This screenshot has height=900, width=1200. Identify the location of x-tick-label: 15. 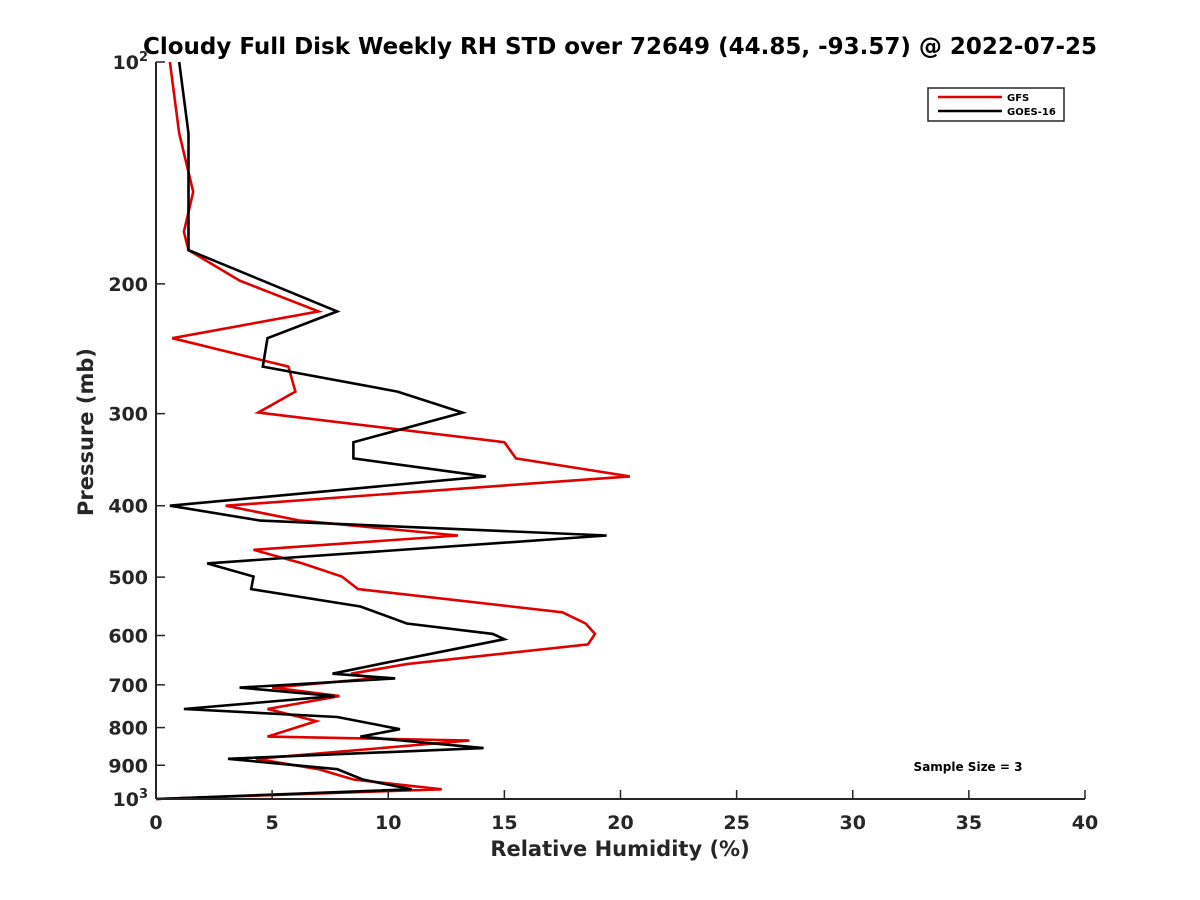
(504, 823).